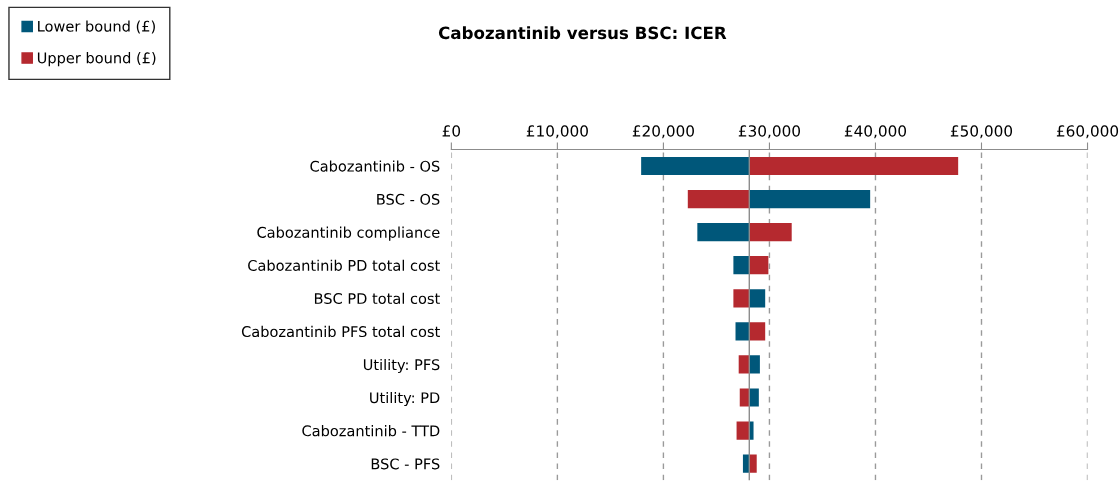 The width and height of the screenshot is (1120, 490). Describe the element at coordinates (348, 233) in the screenshot. I see `y-tick-label: Cabozantinib compliance` at that location.